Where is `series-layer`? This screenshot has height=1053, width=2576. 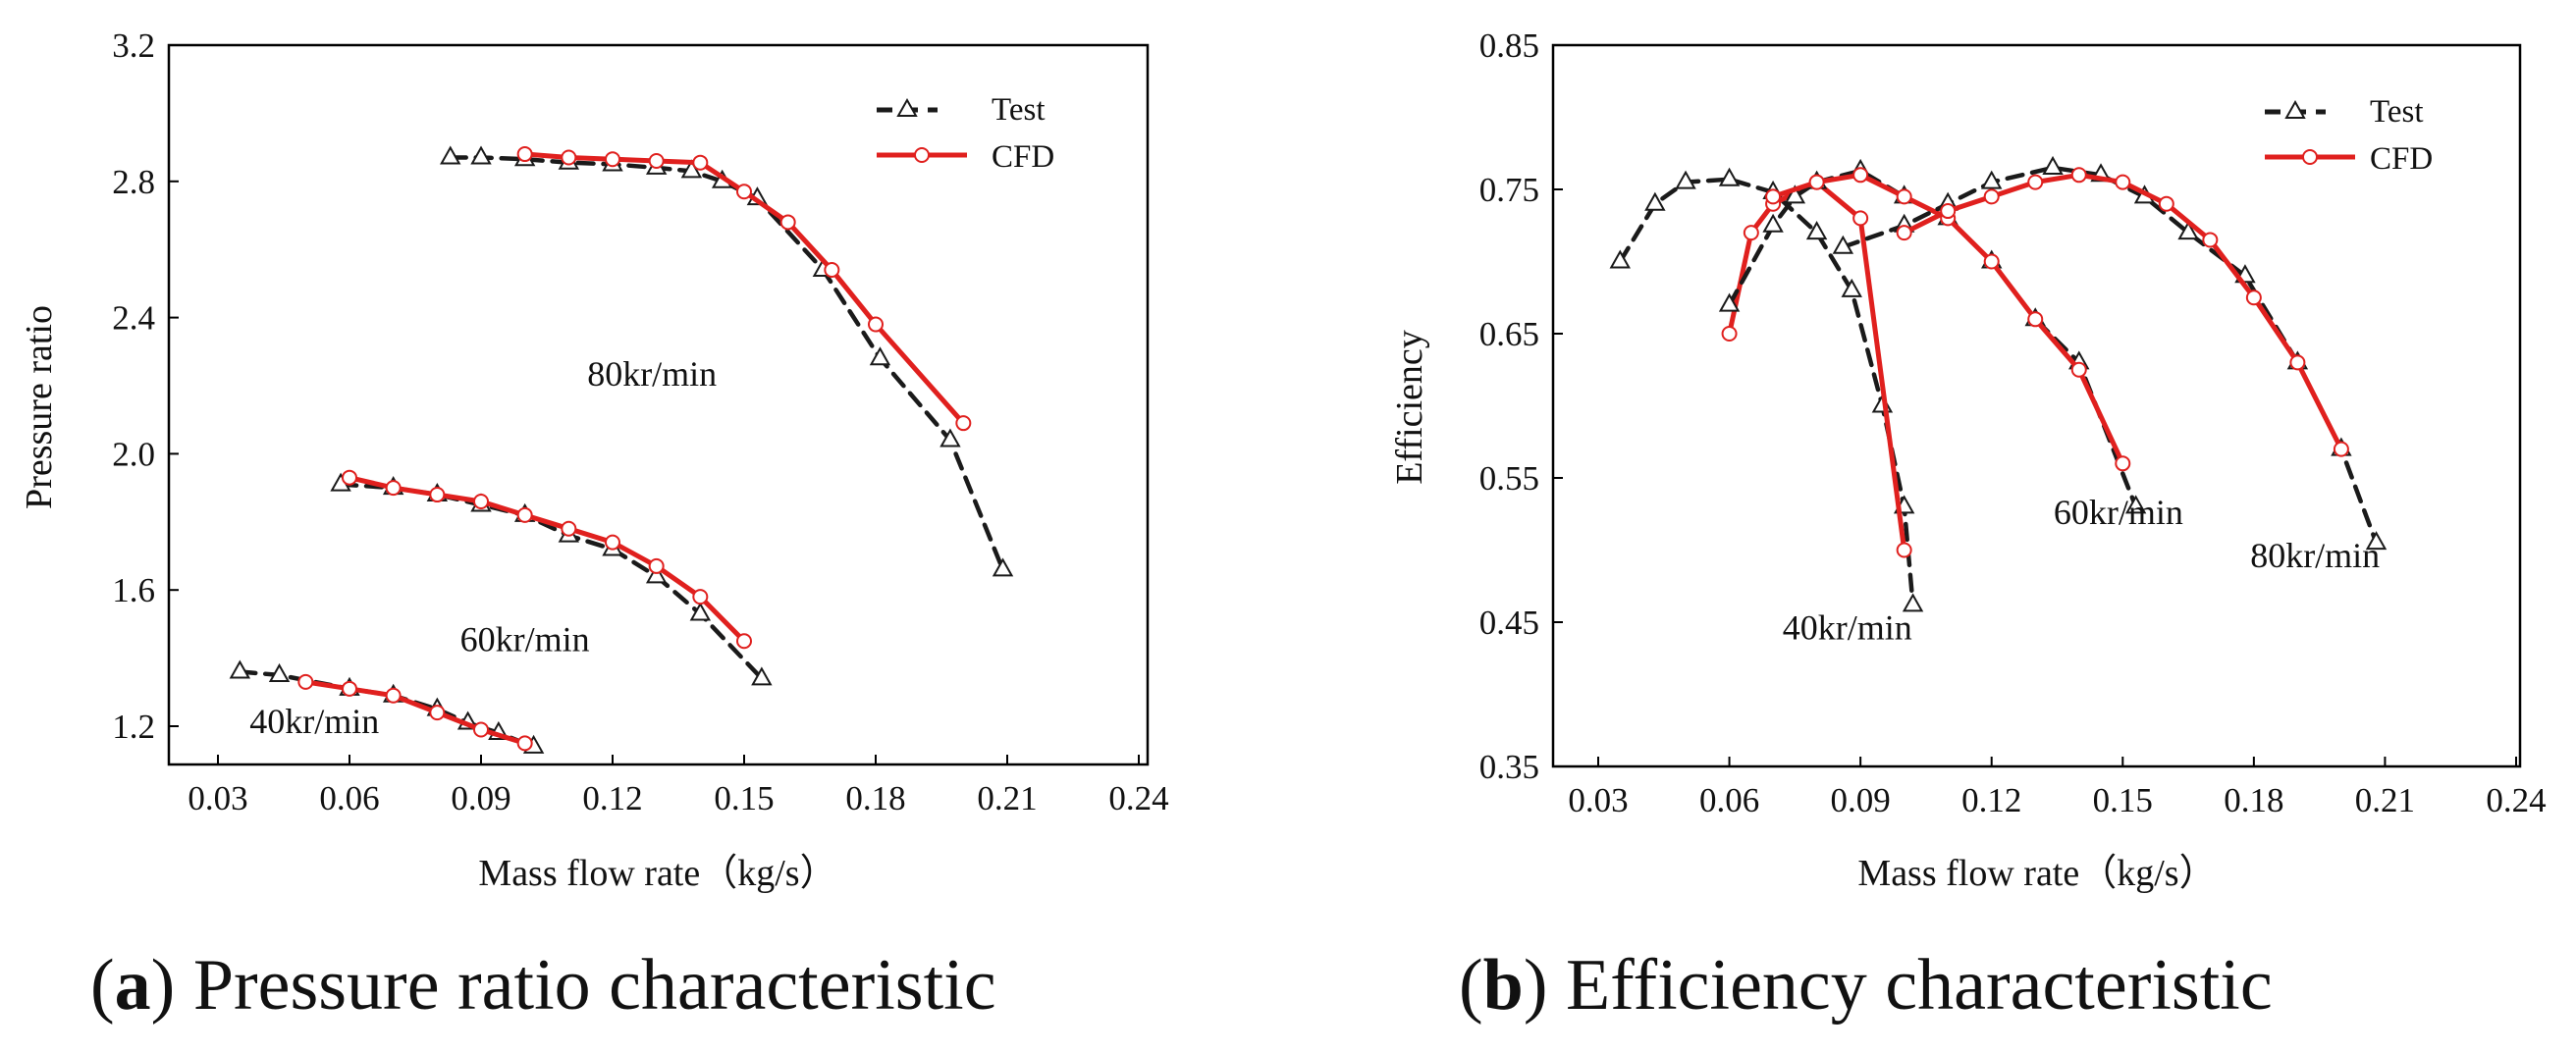 series-layer is located at coordinates (1998, 383).